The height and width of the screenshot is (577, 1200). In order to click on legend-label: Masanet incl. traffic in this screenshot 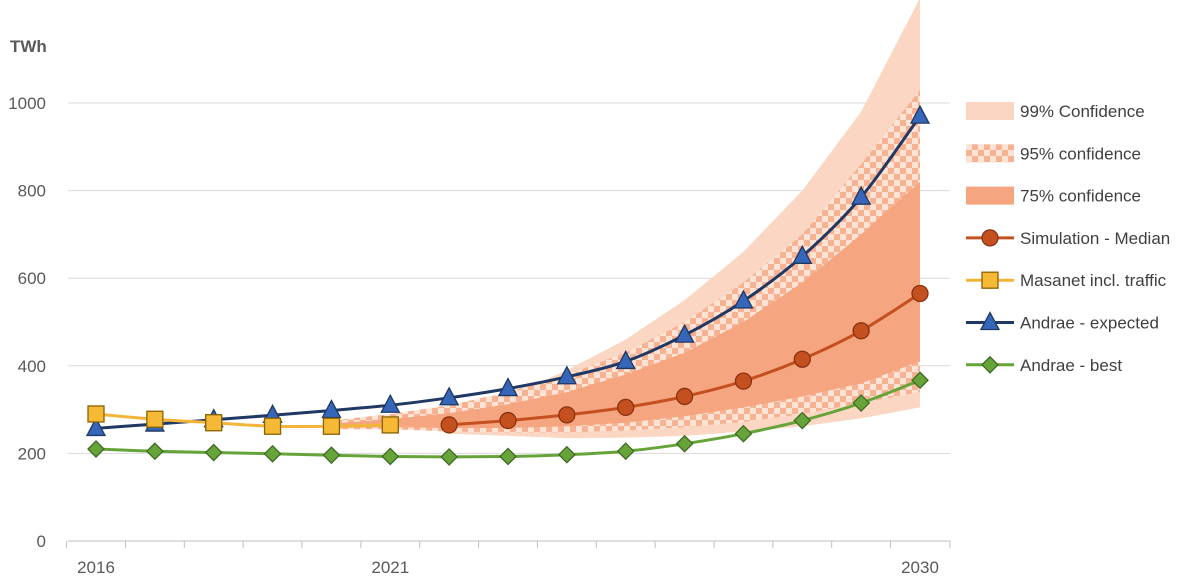, I will do `click(1093, 280)`.